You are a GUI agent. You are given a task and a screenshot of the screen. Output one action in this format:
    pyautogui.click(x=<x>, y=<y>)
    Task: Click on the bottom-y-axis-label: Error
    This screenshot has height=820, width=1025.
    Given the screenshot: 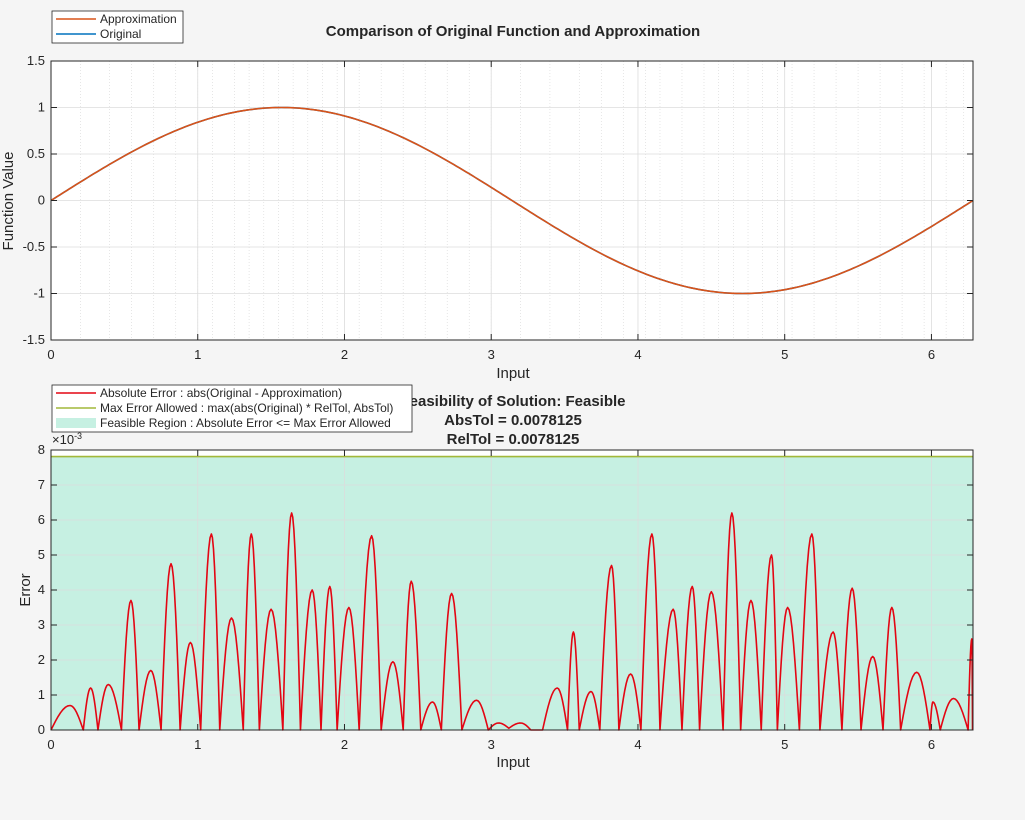 What is the action you would take?
    pyautogui.click(x=25, y=589)
    